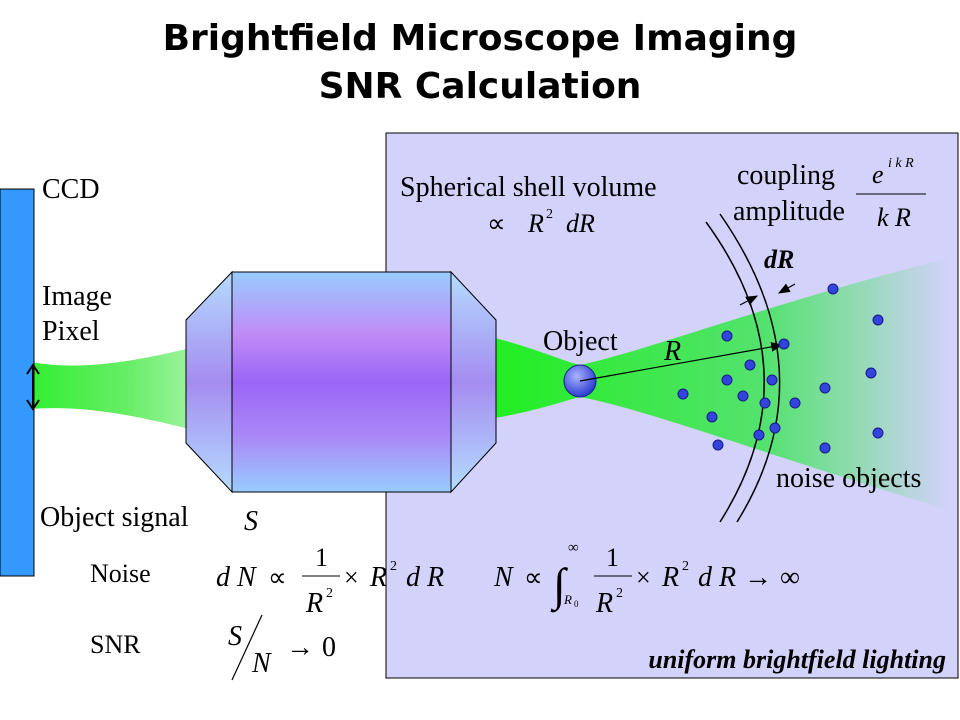  What do you see at coordinates (261, 663) in the screenshot?
I see `eq-snr-N: N` at bounding box center [261, 663].